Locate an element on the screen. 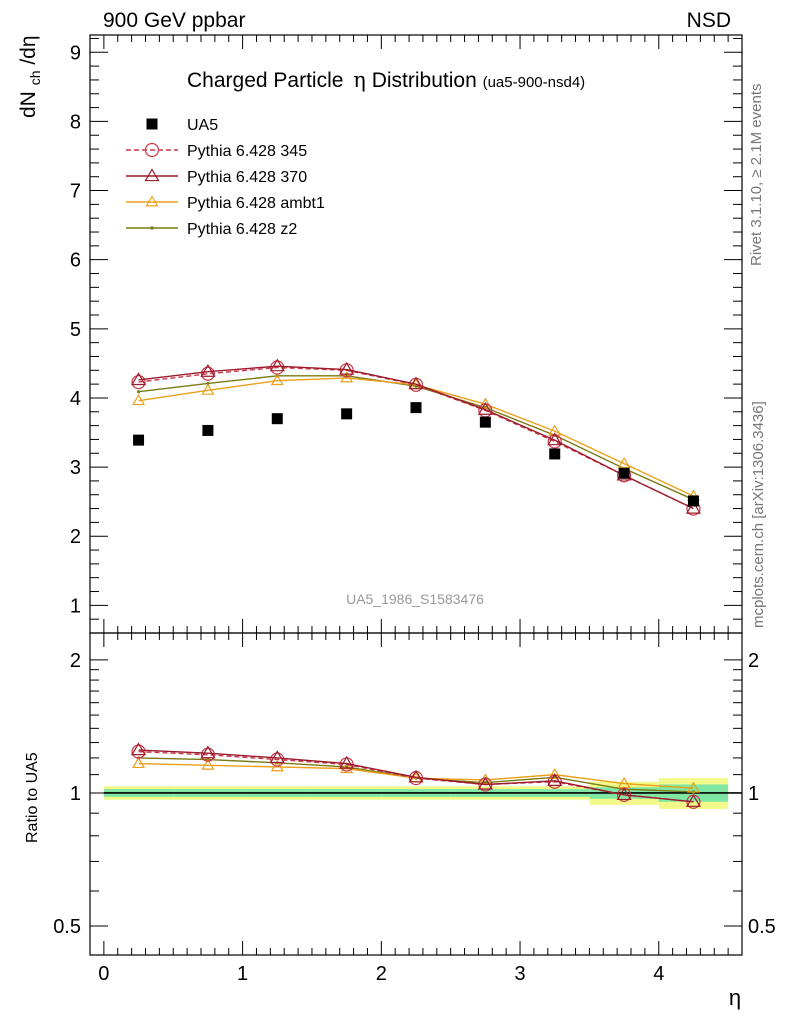  ratio-y-tick-label: 0.5 is located at coordinates (67, 927).